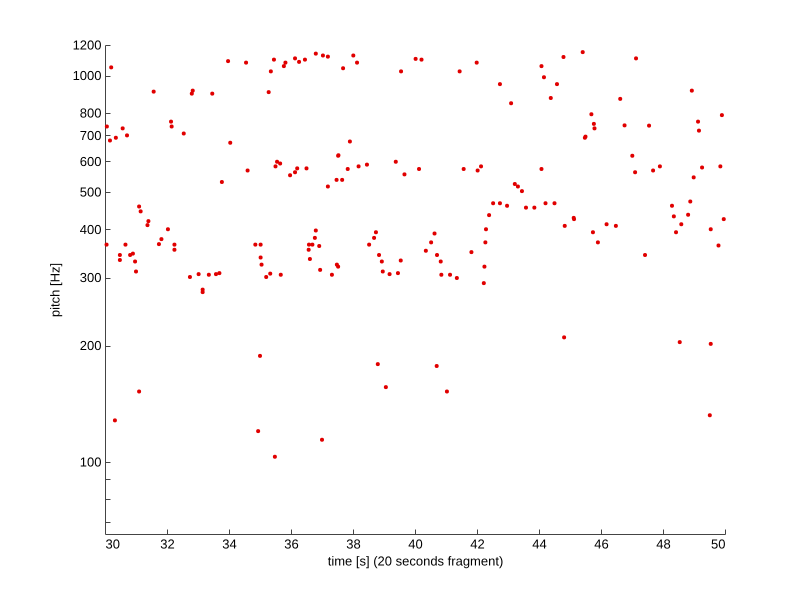 This screenshot has height=600, width=800. I want to click on y-tick-label: 800, so click(91, 113).